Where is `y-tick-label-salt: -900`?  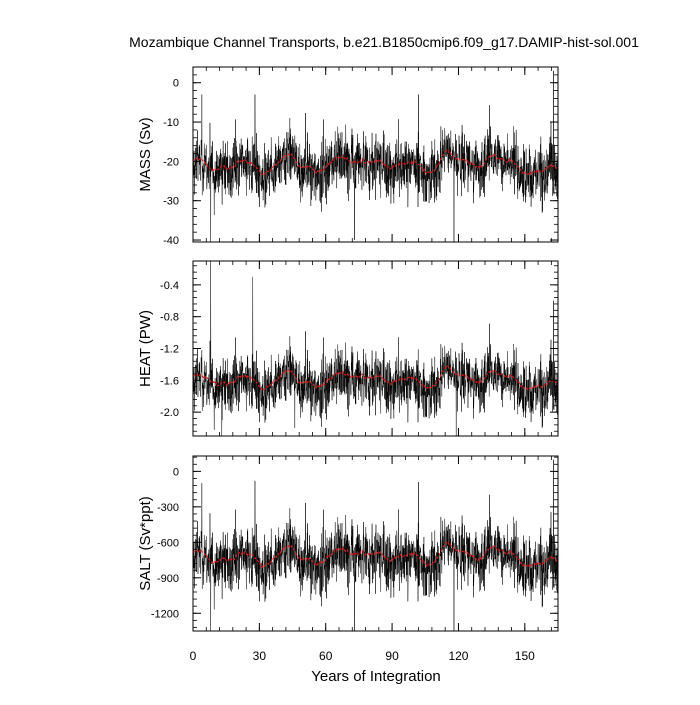 y-tick-label-salt: -900 is located at coordinates (168, 579).